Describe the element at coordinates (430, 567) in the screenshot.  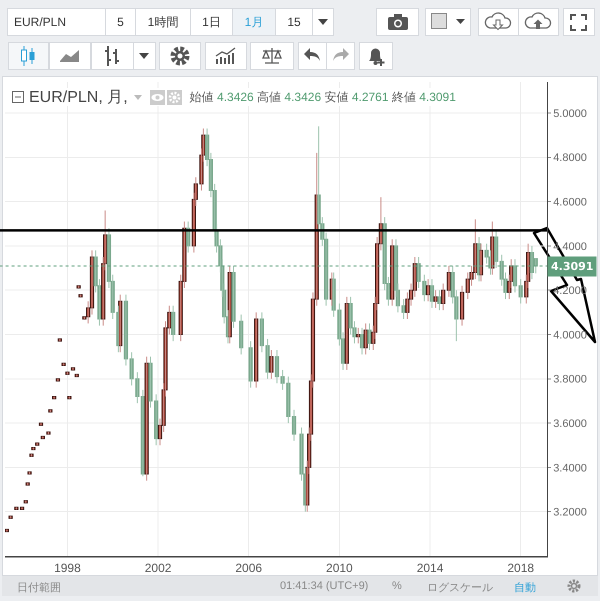
I see `x-tick-label: 2014` at that location.